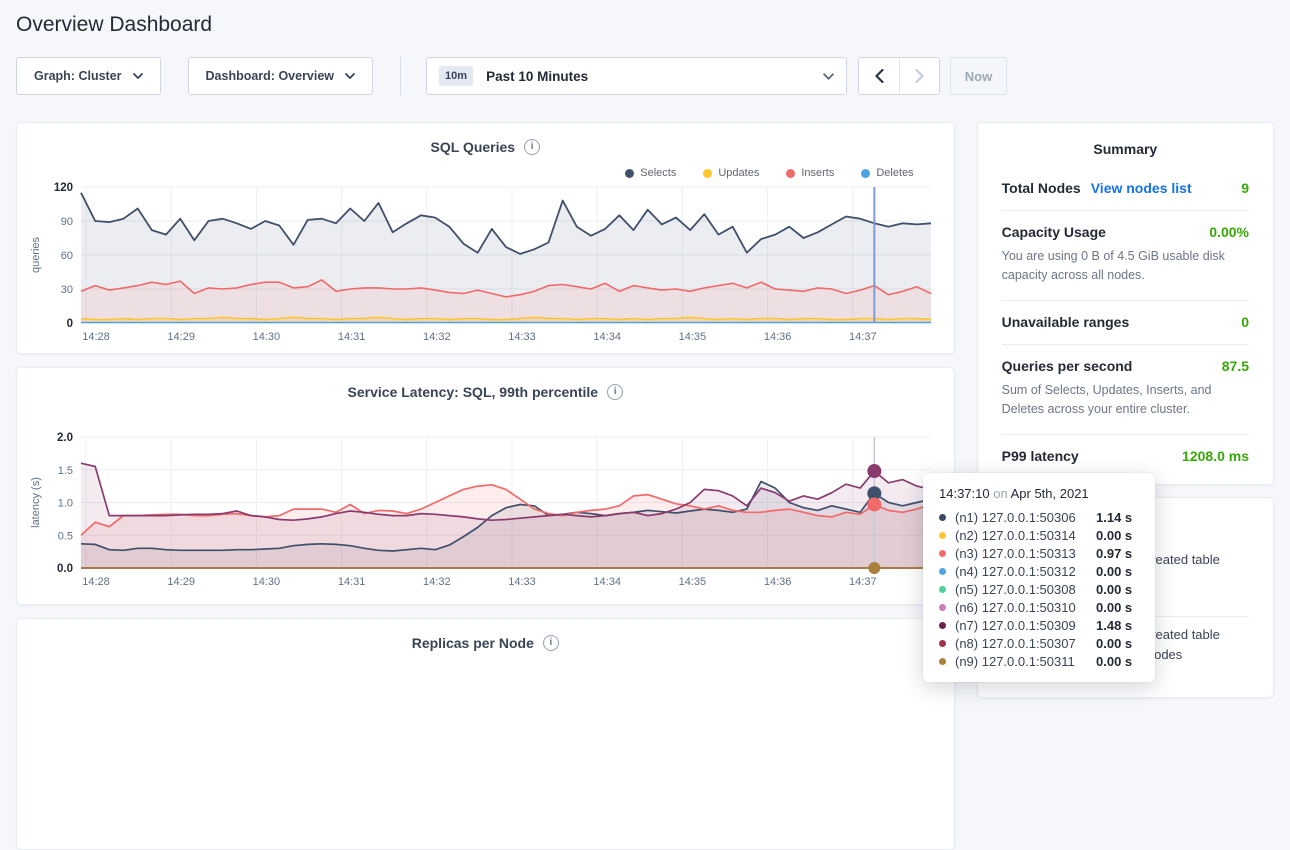  What do you see at coordinates (879, 76) in the screenshot?
I see `time-prev-button` at bounding box center [879, 76].